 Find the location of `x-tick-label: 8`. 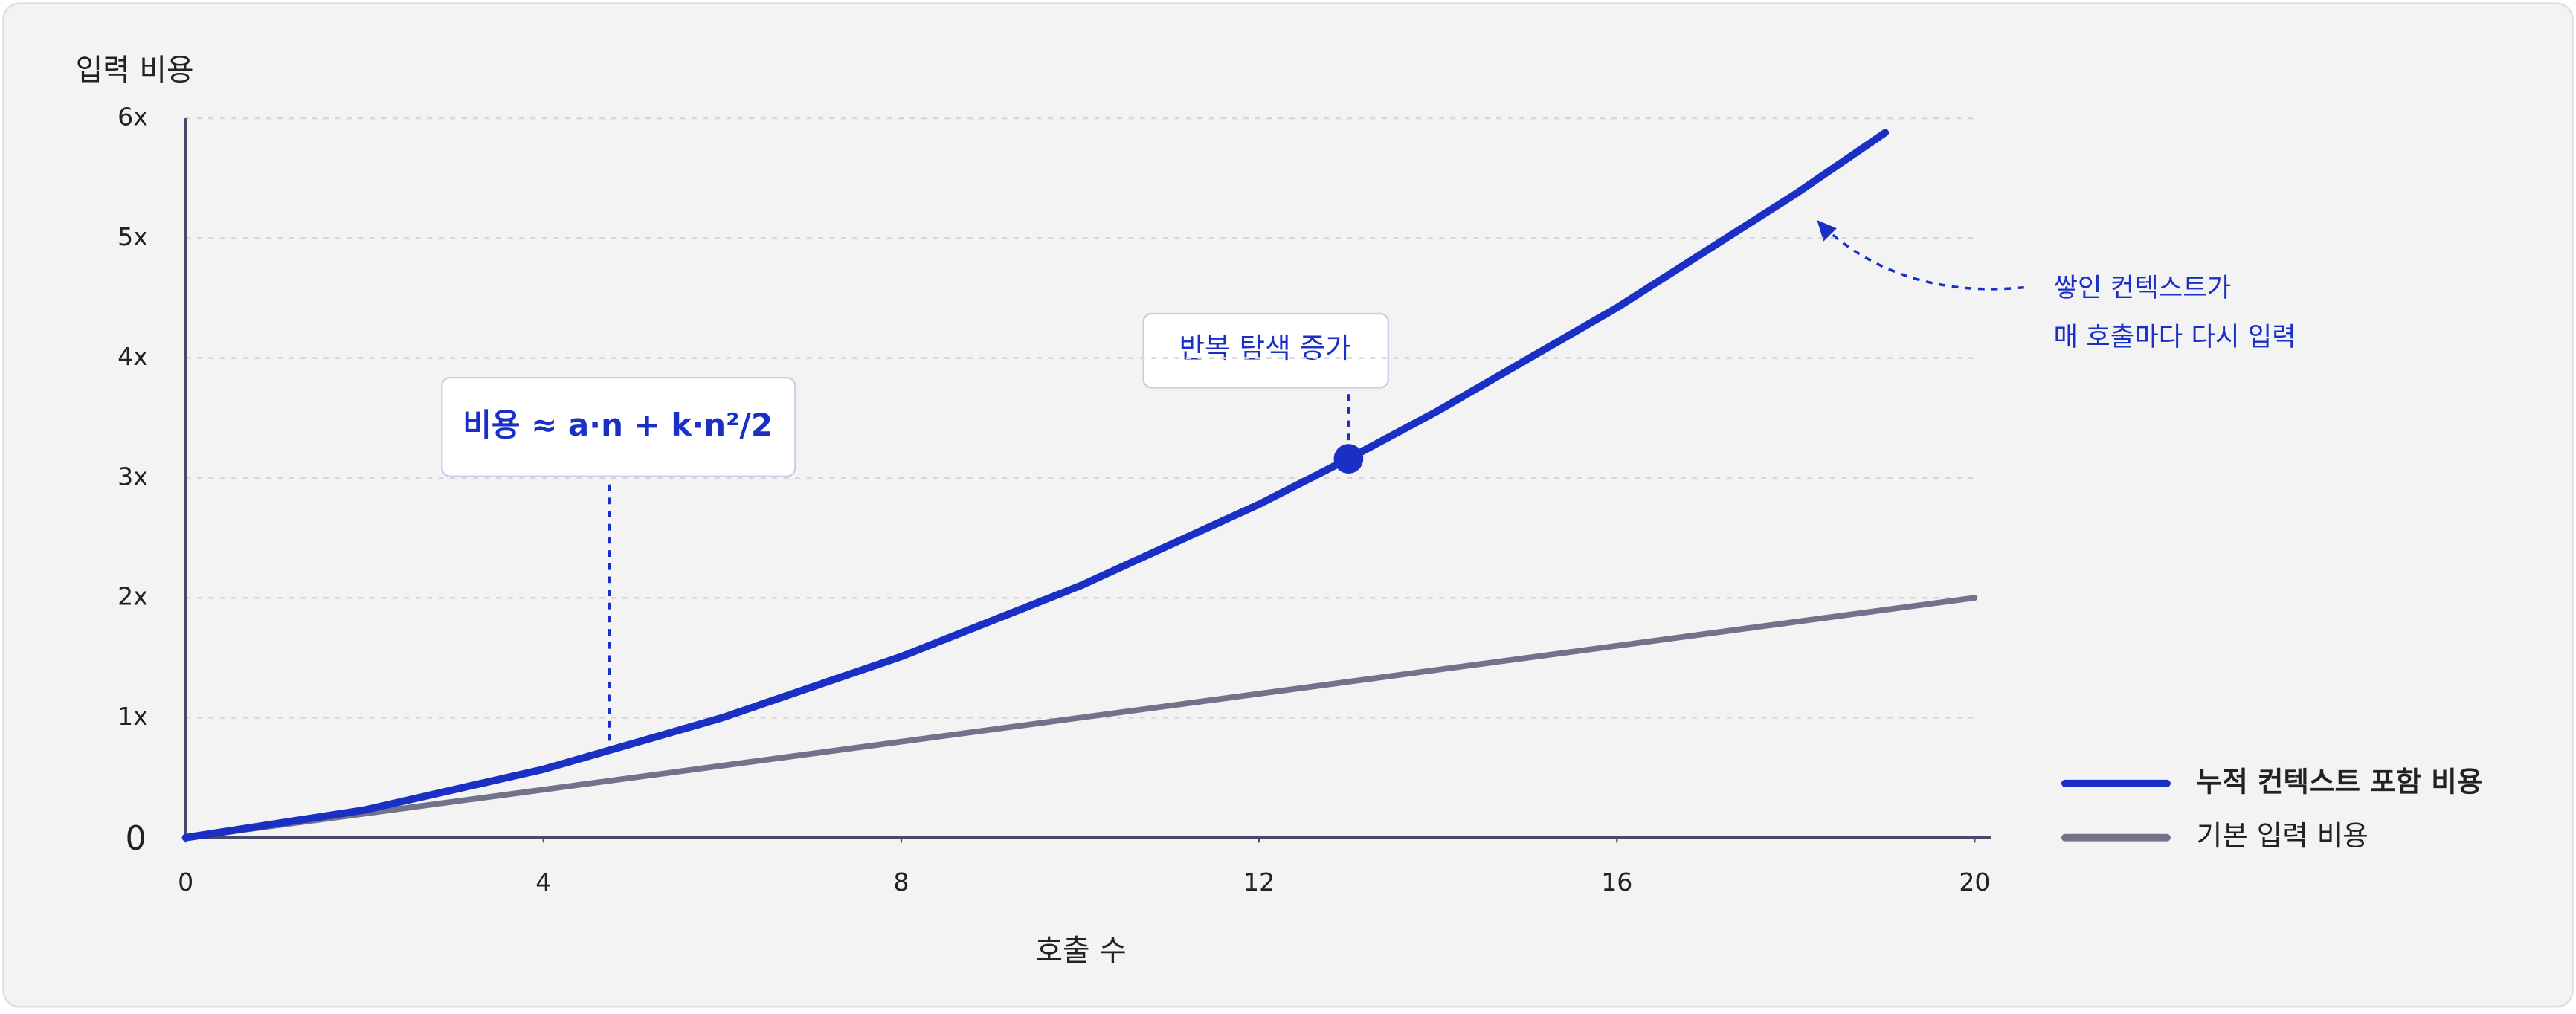

x-tick-label: 8 is located at coordinates (901, 882).